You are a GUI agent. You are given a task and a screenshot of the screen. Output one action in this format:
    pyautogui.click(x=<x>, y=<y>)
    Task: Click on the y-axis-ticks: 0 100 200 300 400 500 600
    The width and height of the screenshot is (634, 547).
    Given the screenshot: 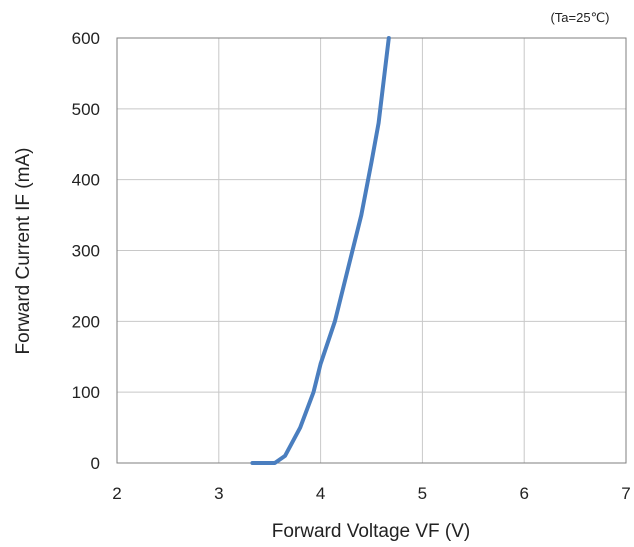 What is the action you would take?
    pyautogui.click(x=86, y=251)
    